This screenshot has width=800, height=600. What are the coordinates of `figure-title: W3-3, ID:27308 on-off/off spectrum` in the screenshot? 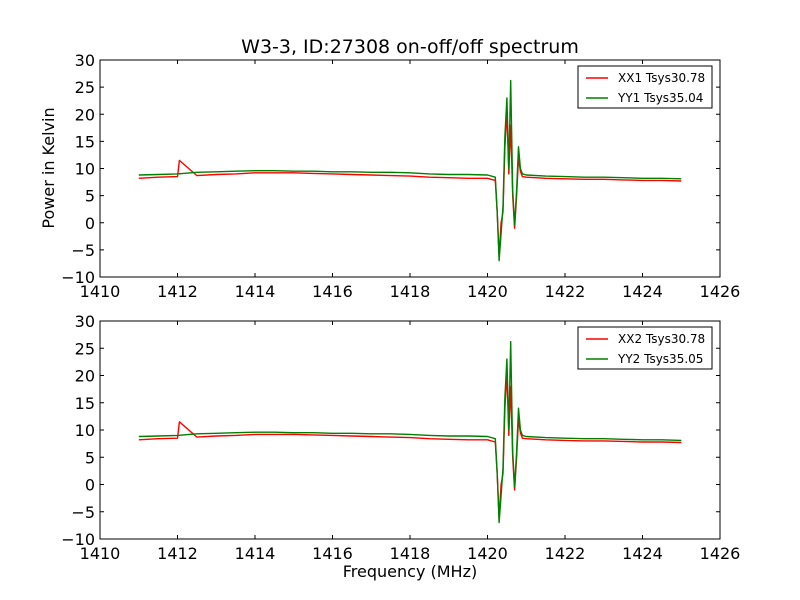 It's located at (410, 47).